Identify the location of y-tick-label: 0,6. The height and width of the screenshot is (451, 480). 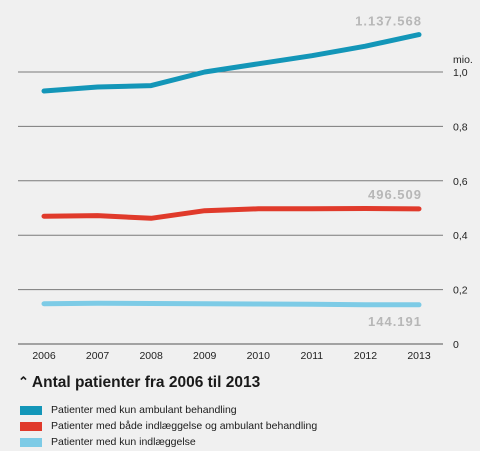
(460, 182).